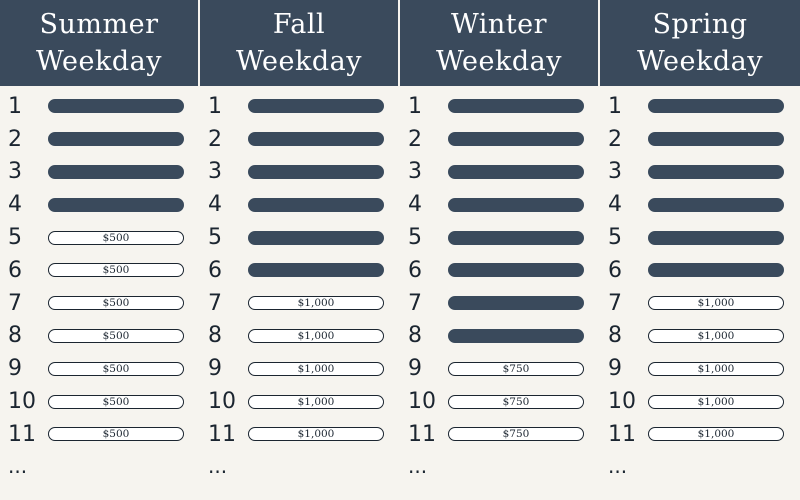  I want to click on slot-row: 5 $500, so click(99, 237).